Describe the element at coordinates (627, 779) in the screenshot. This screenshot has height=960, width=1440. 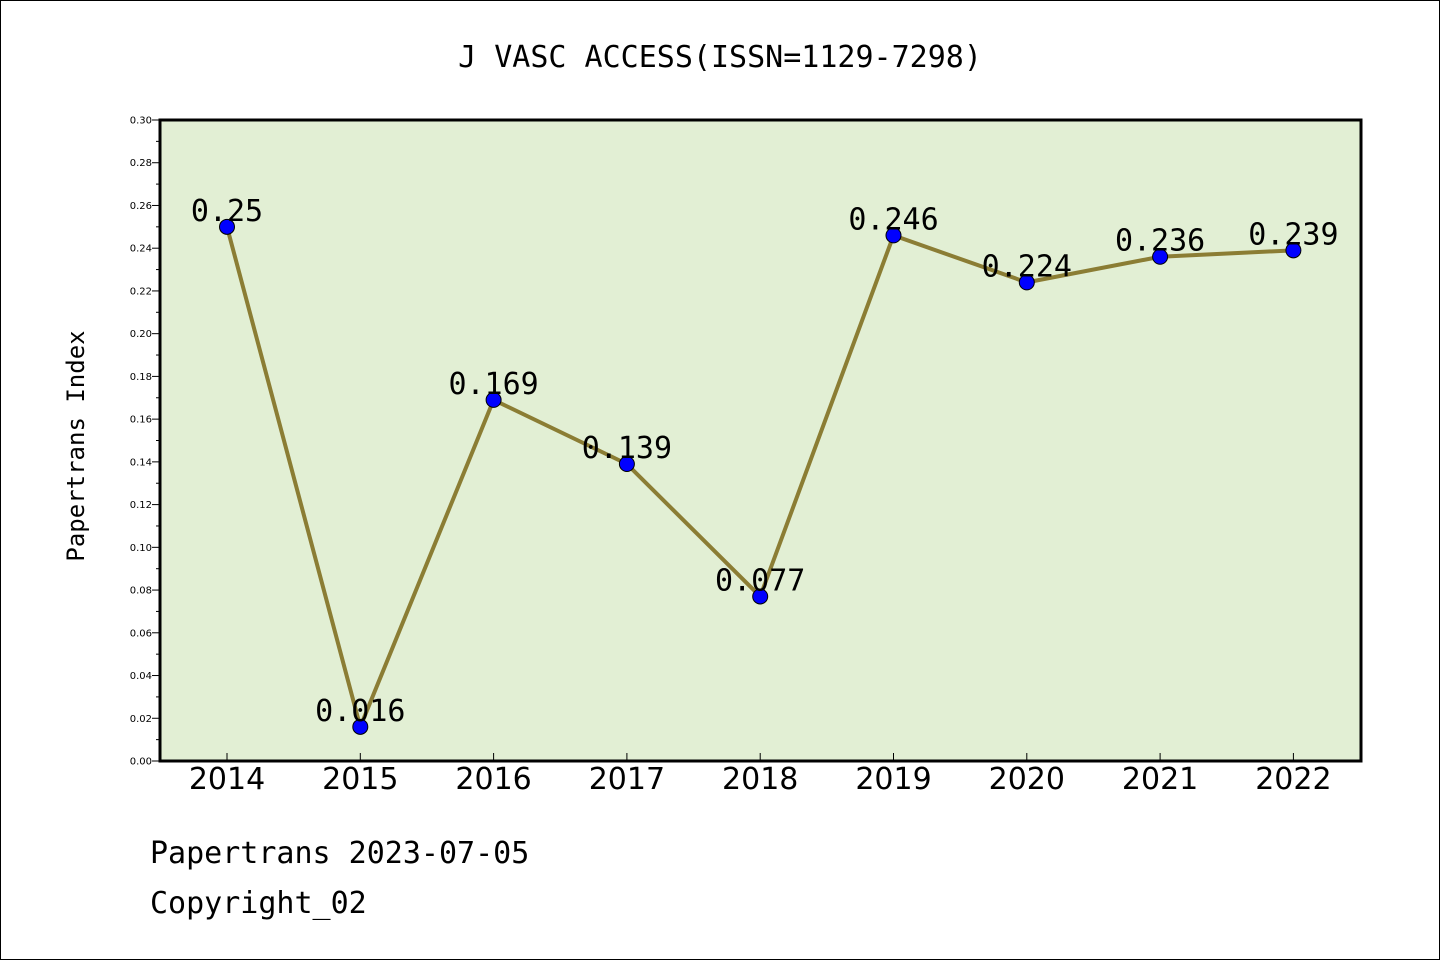
I see `x-tick-label: 2017` at that location.